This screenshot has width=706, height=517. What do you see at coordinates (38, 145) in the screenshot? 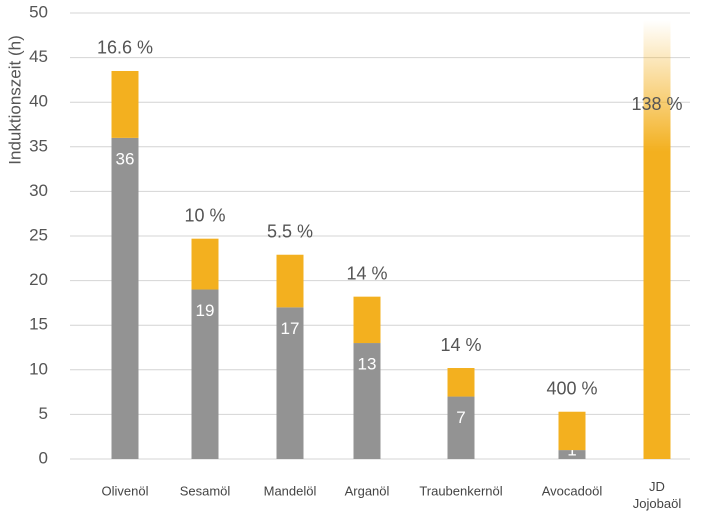
I see `y-tick-label: 35` at bounding box center [38, 145].